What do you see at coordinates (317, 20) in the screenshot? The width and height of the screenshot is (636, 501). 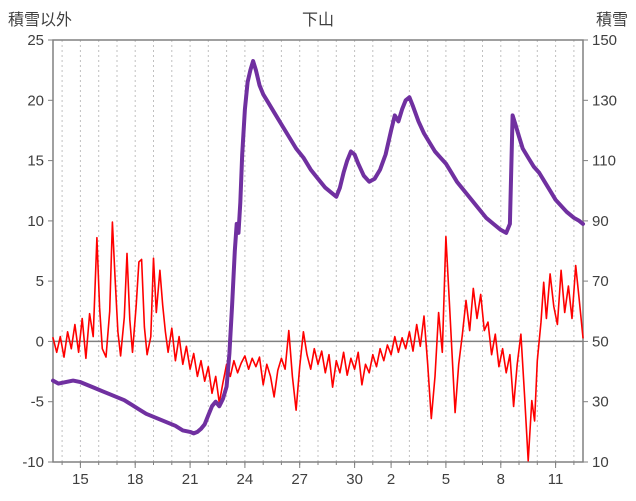 I see `chart-title: 下山` at bounding box center [317, 20].